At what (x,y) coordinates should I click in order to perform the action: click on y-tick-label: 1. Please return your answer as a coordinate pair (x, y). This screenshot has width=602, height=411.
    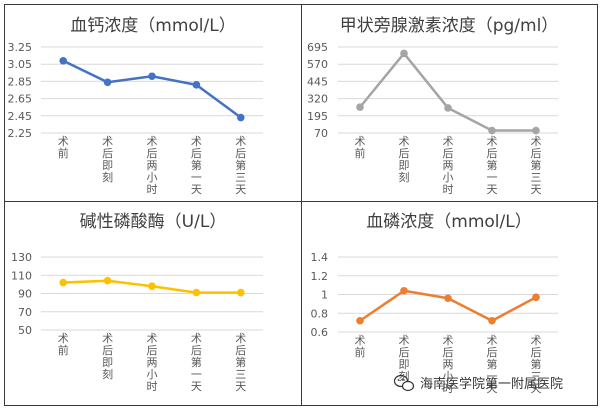
    Looking at the image, I should click on (324, 295).